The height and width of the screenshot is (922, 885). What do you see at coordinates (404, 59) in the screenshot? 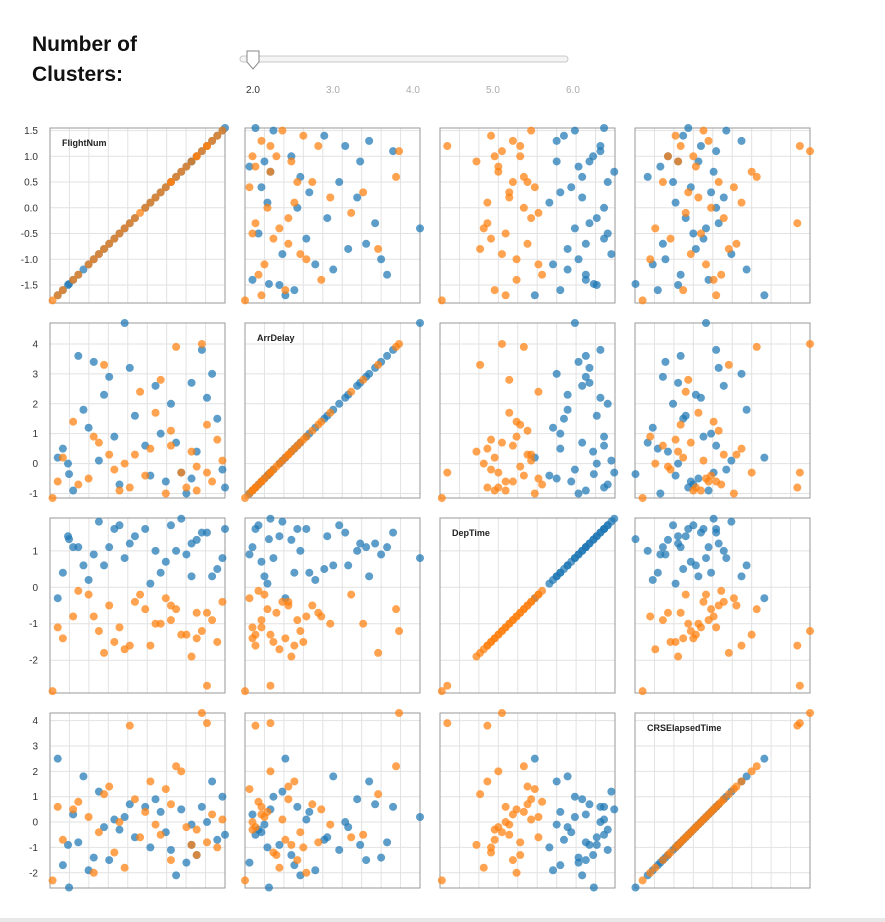
I see `slider-track` at bounding box center [404, 59].